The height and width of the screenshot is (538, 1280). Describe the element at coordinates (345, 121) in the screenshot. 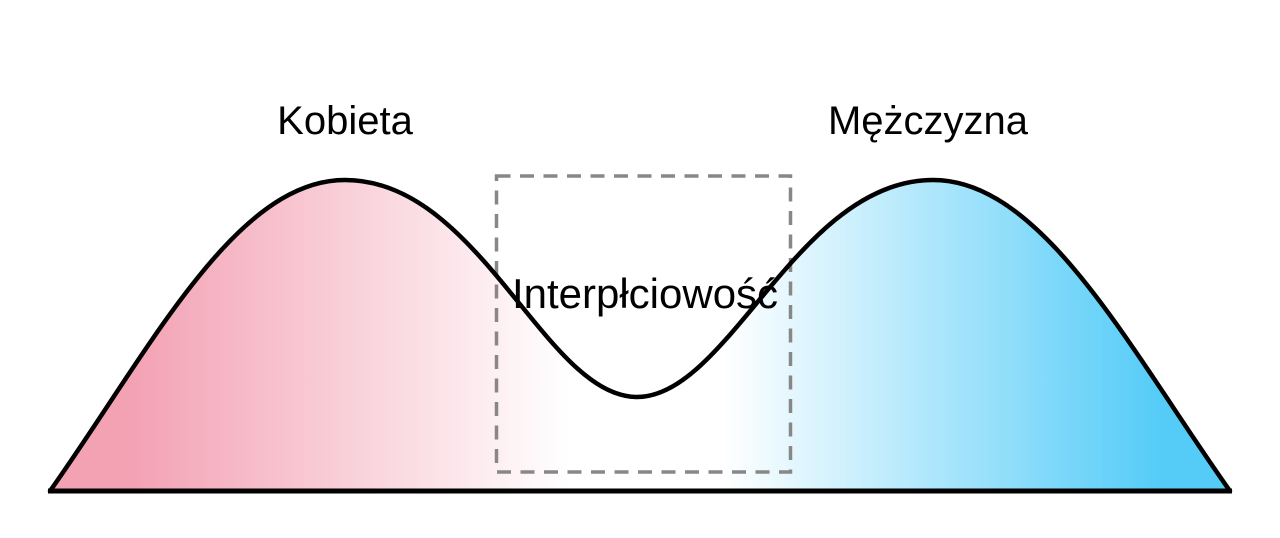

I see `label-kobieta: Kobieta` at that location.